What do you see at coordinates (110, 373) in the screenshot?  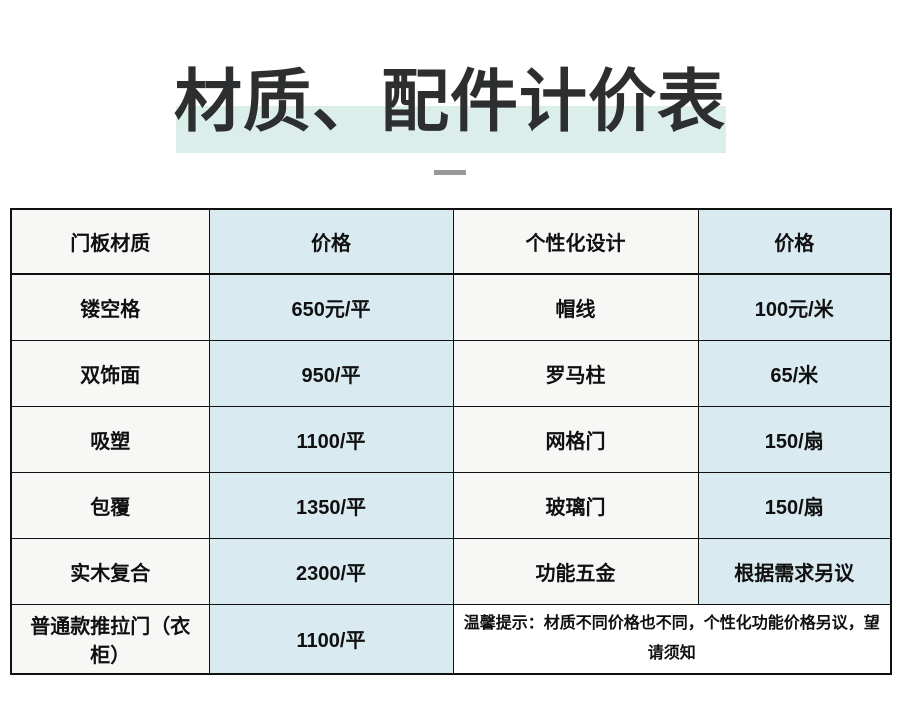 I see `material-cell: 双饰面` at bounding box center [110, 373].